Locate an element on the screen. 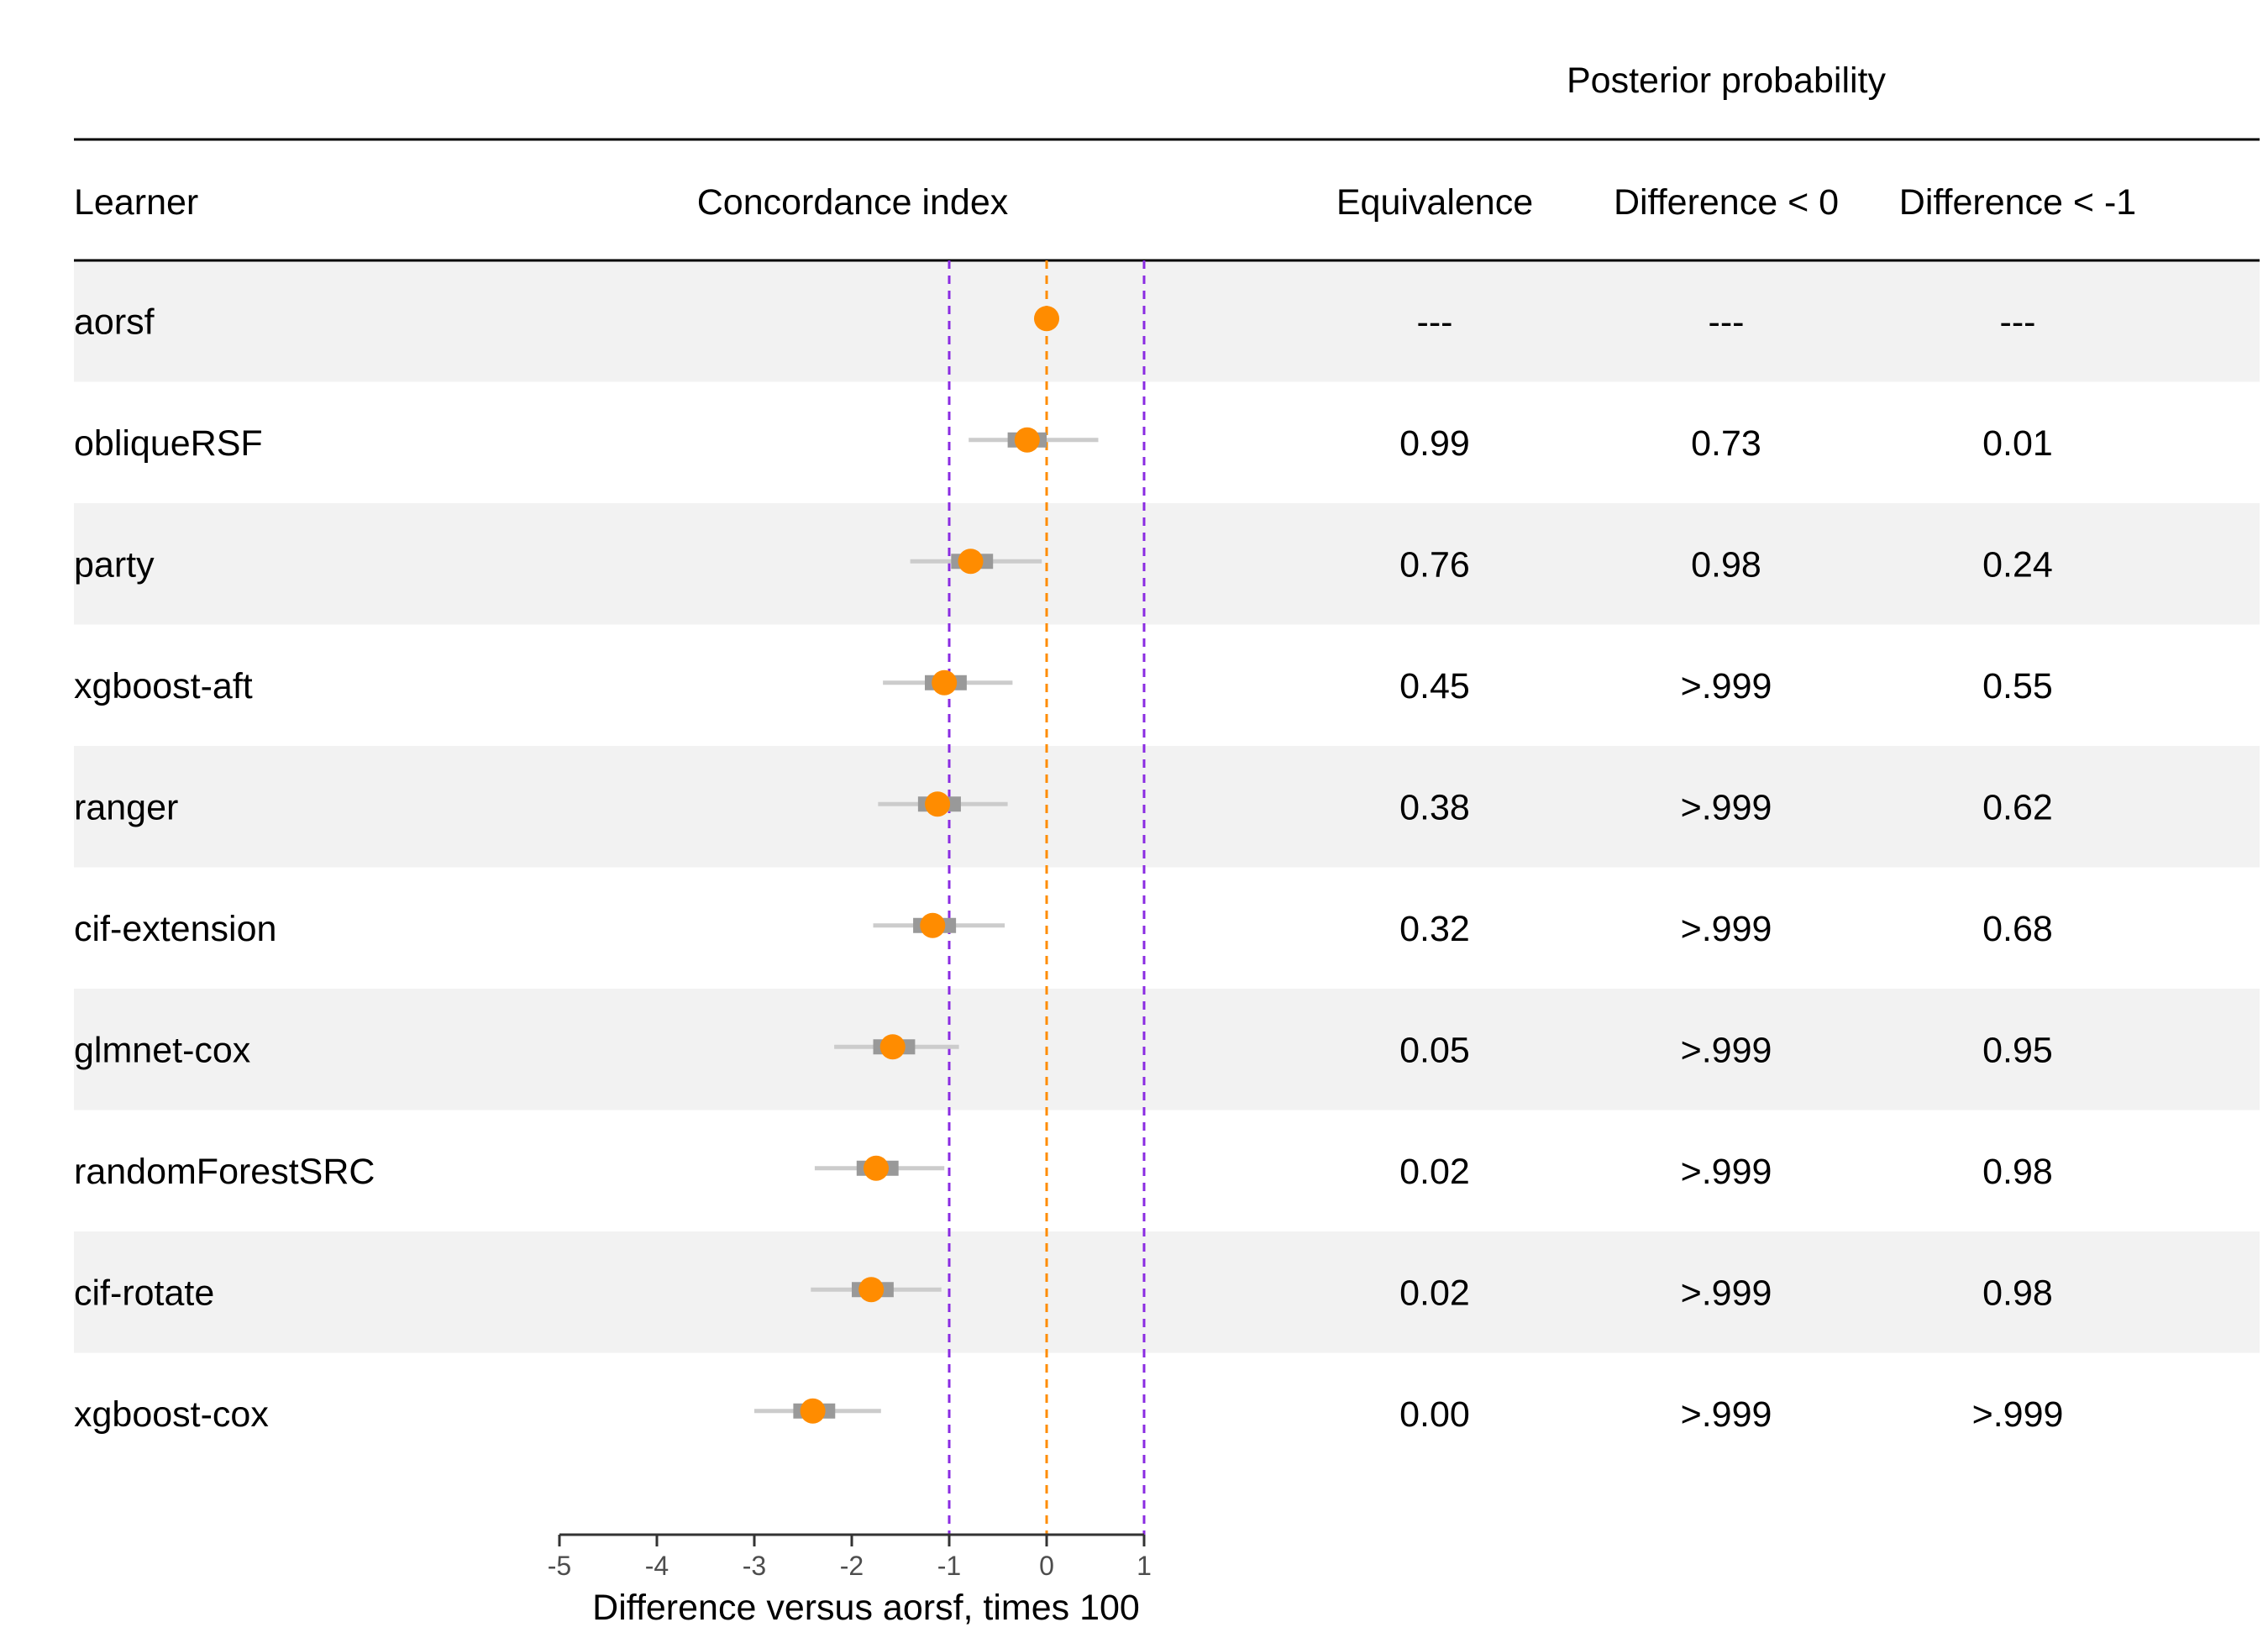  learner-label: party is located at coordinates (114, 564).